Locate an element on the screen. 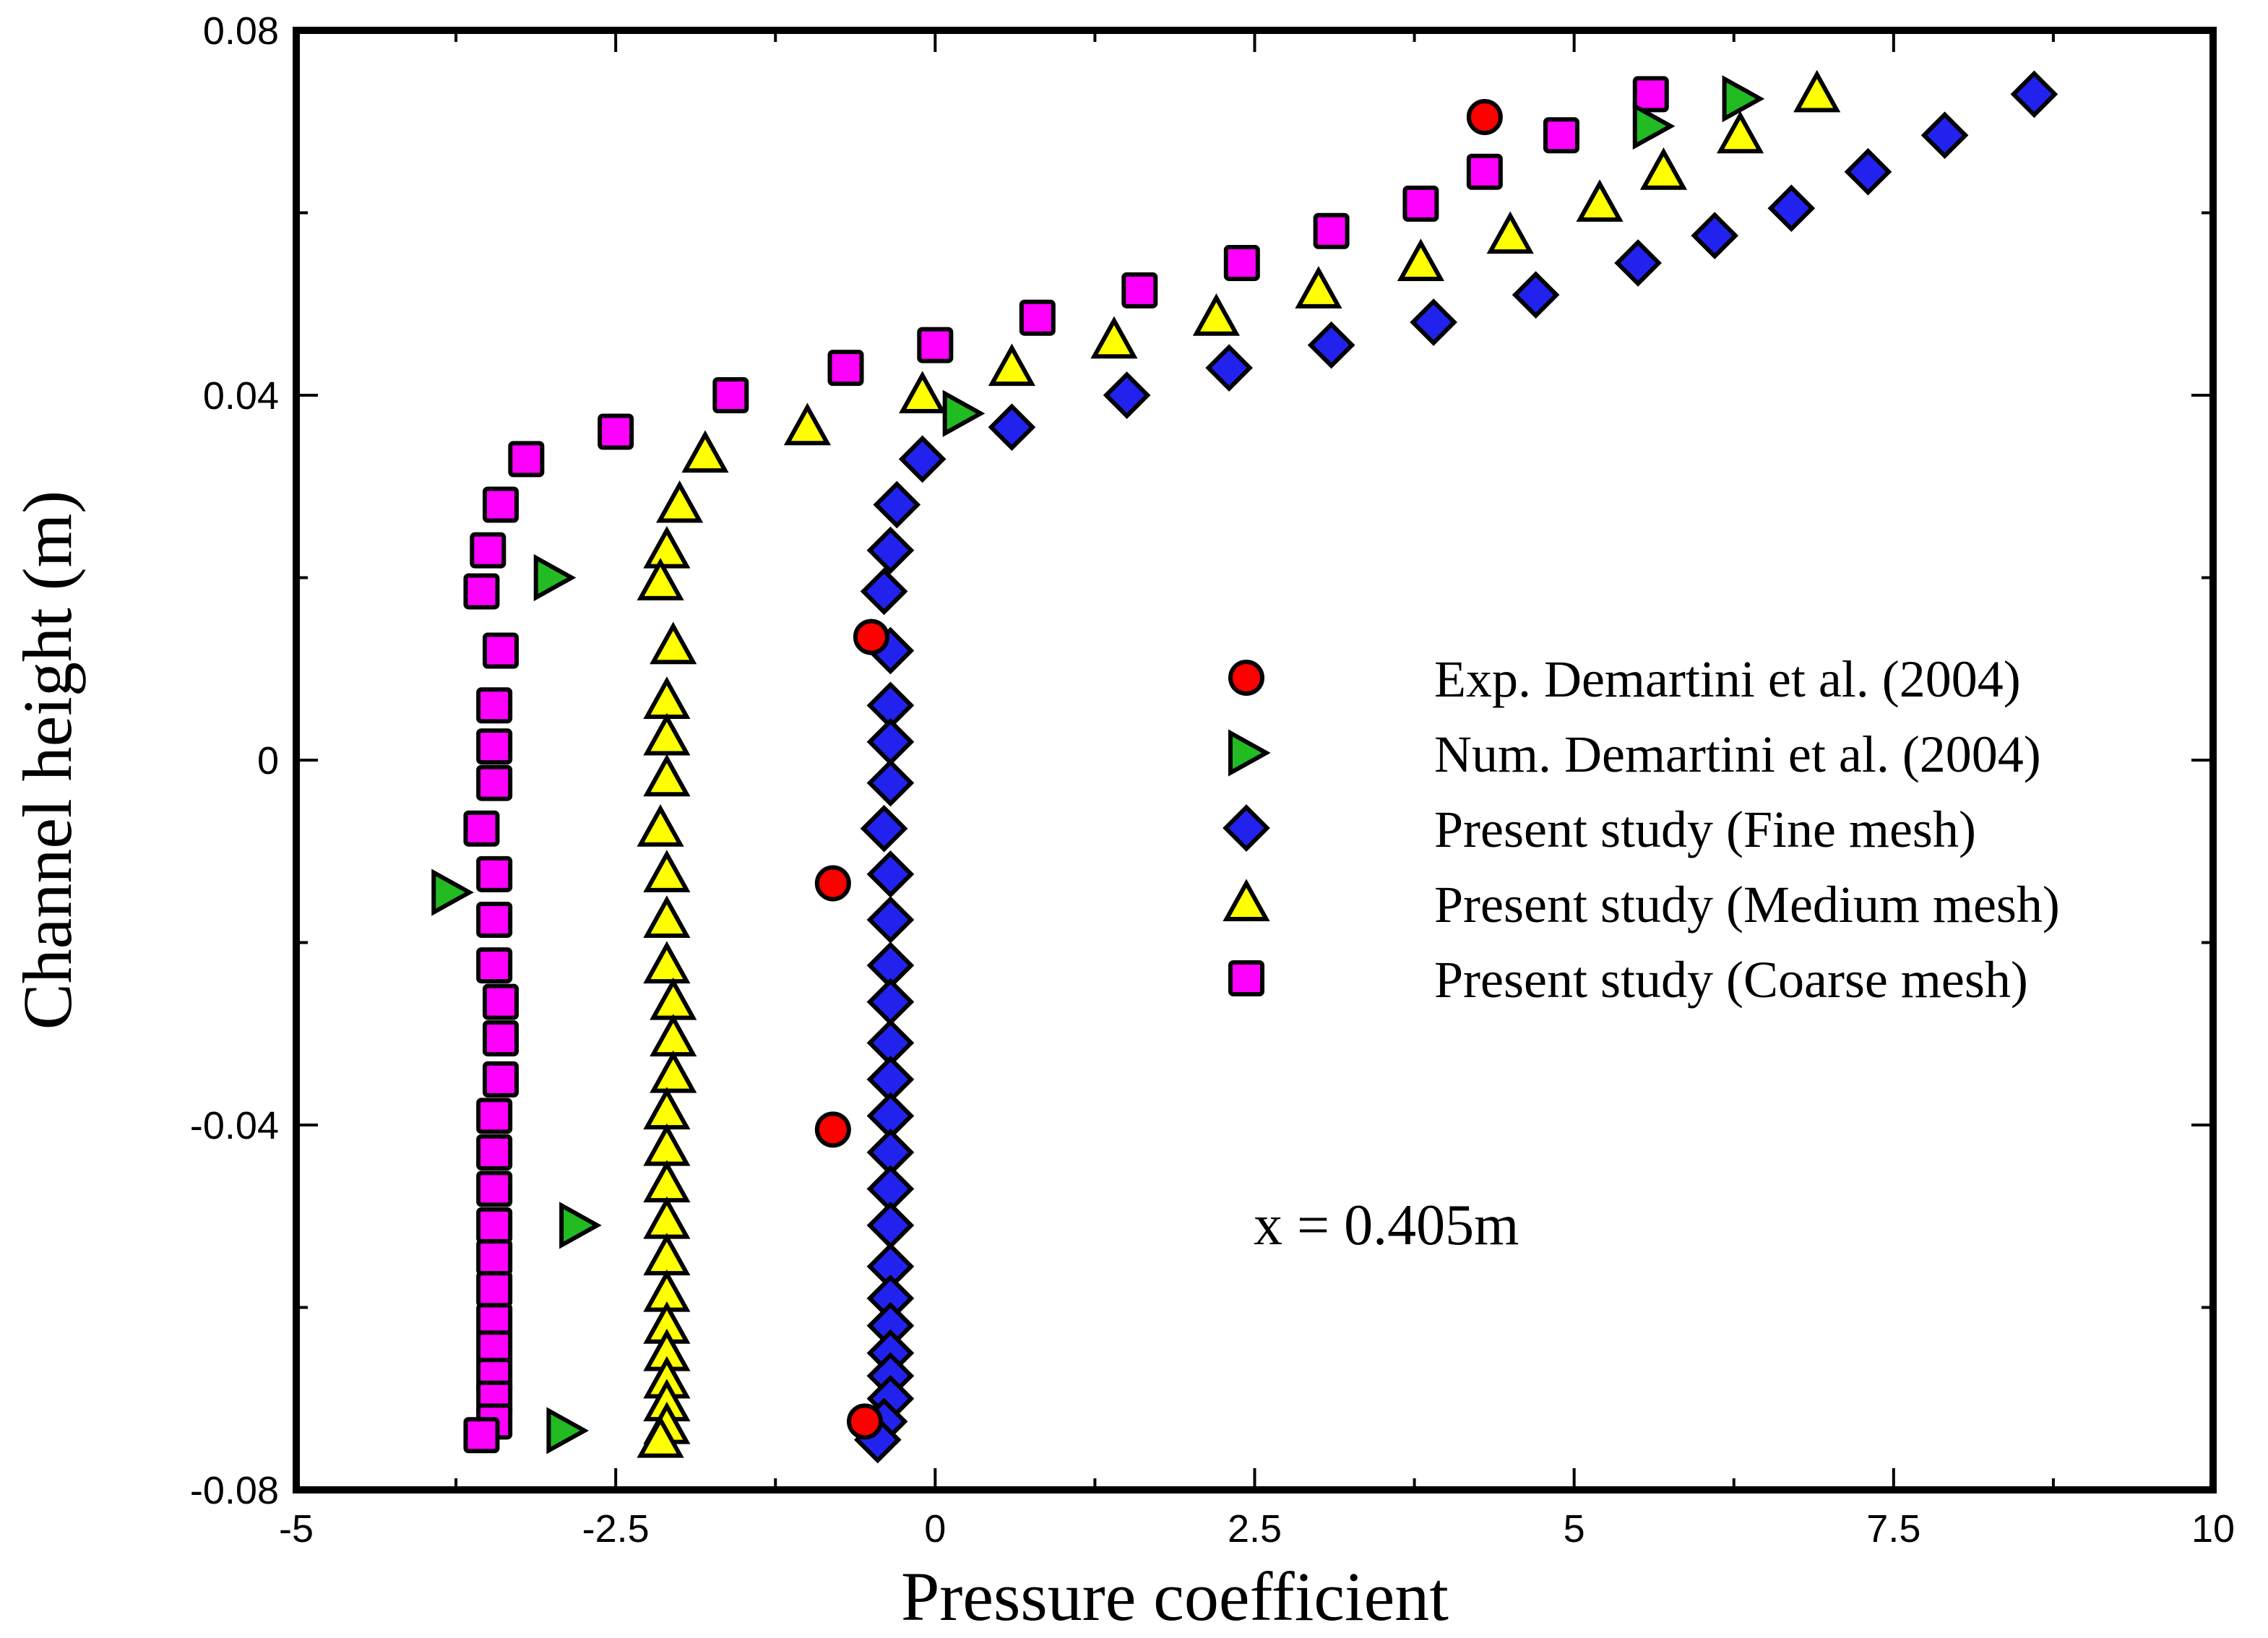 The width and height of the screenshot is (2268, 1638). x-axis-title: Pressure coefficient is located at coordinates (1175, 1596).